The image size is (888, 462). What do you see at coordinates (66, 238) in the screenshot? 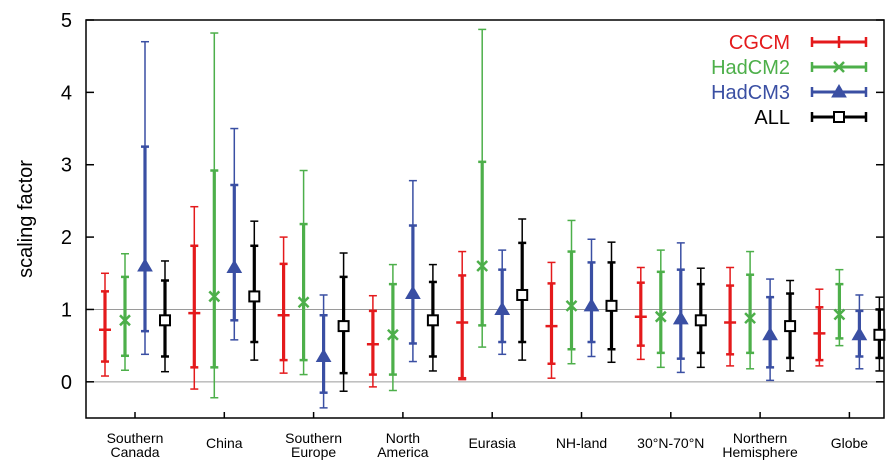
I see `y-tick-label: 2` at bounding box center [66, 238].